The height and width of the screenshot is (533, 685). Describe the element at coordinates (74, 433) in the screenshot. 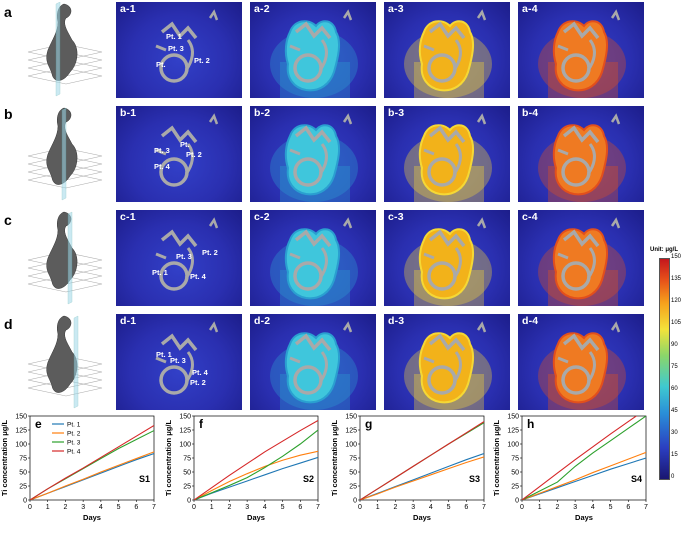

I see `legend-label: Pt. 2` at that location.